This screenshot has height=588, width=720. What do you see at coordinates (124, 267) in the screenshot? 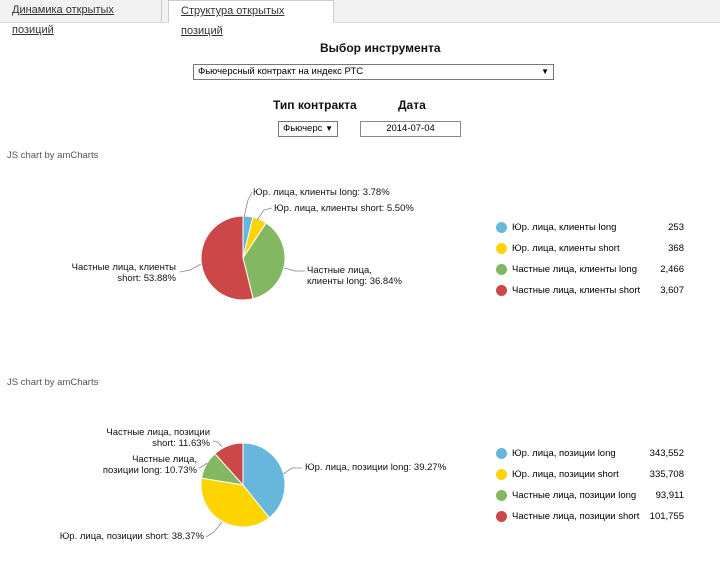
I see `slice-label: Частные лица, клиенты` at bounding box center [124, 267].